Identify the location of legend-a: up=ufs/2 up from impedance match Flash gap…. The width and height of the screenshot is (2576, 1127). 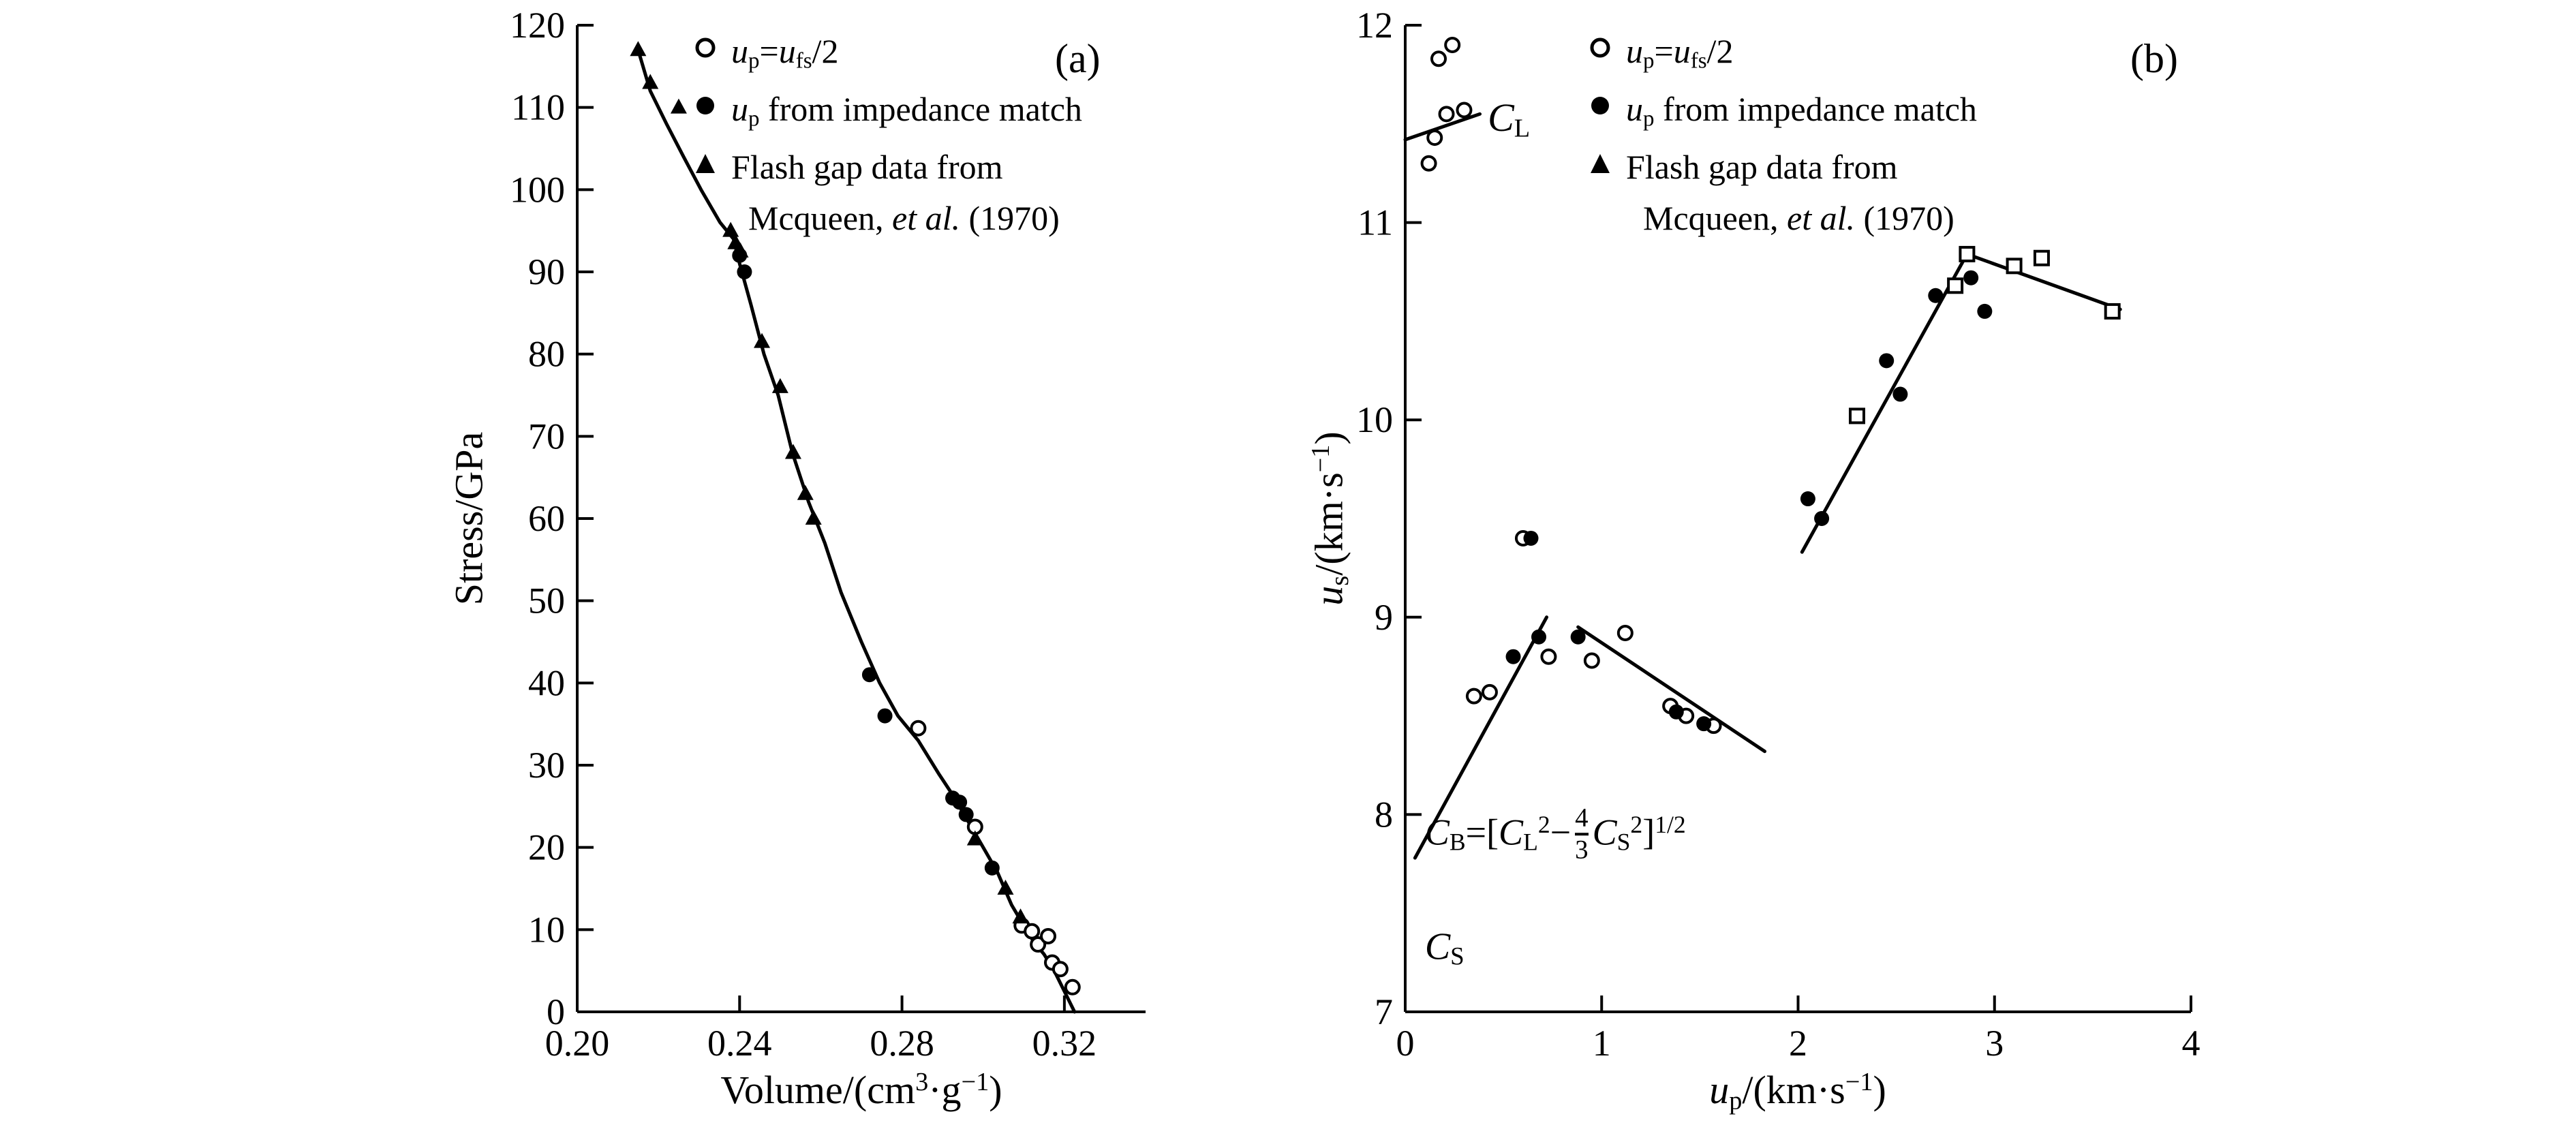
(887, 135).